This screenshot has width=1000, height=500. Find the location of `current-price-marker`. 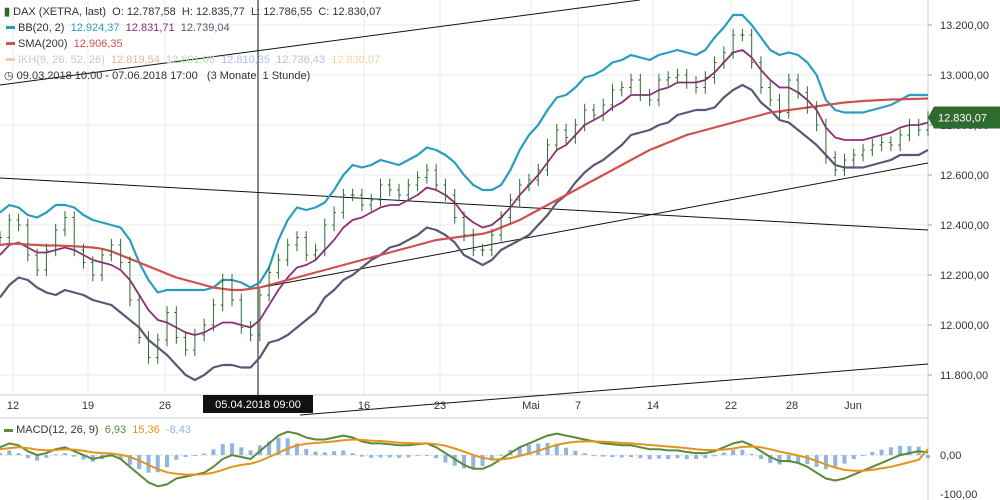

current-price-marker is located at coordinates (964, 117).